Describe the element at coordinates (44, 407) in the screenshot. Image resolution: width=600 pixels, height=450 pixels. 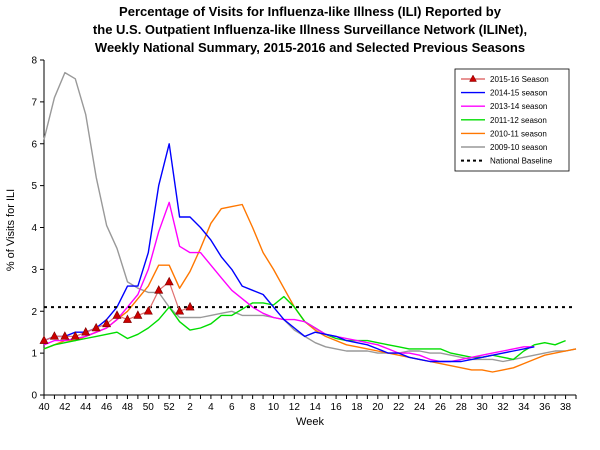
I see `x-tick-label: 40` at that location.